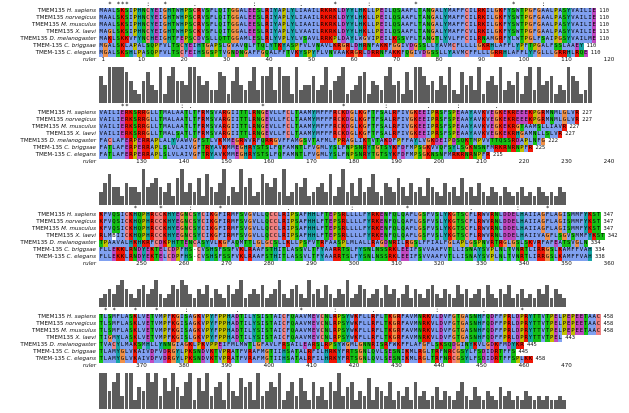 This screenshot has width=629, height=413. I want to click on ruler-tick-label: 450, so click(481, 366).